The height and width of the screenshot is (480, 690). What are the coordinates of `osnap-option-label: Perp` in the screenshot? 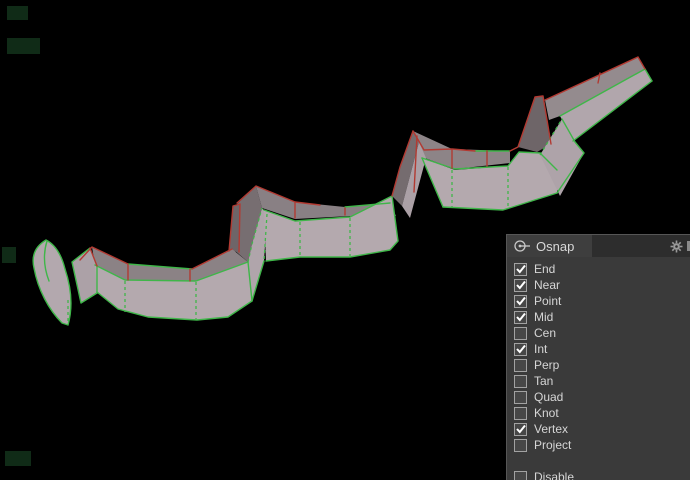 It's located at (547, 365).